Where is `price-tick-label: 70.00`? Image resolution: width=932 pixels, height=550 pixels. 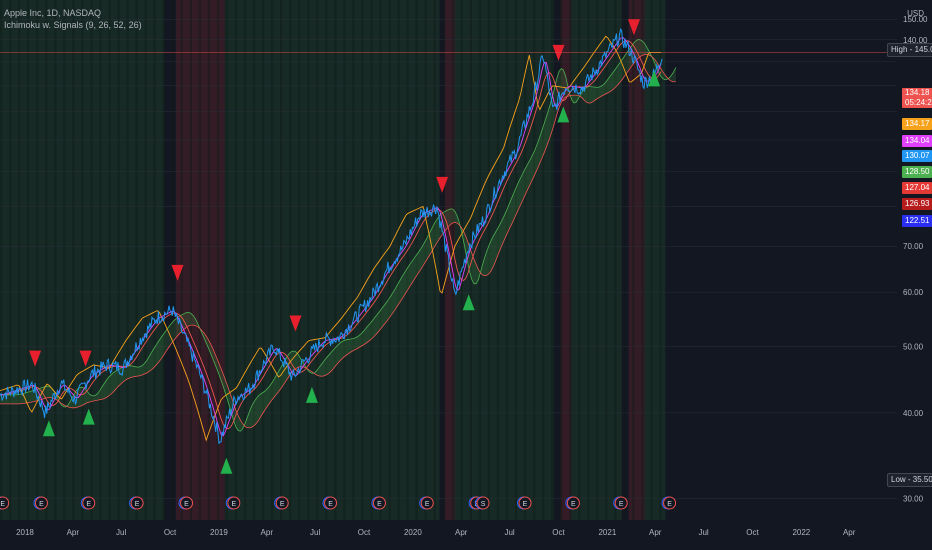
price-tick-label: 70.00 is located at coordinates (913, 246).